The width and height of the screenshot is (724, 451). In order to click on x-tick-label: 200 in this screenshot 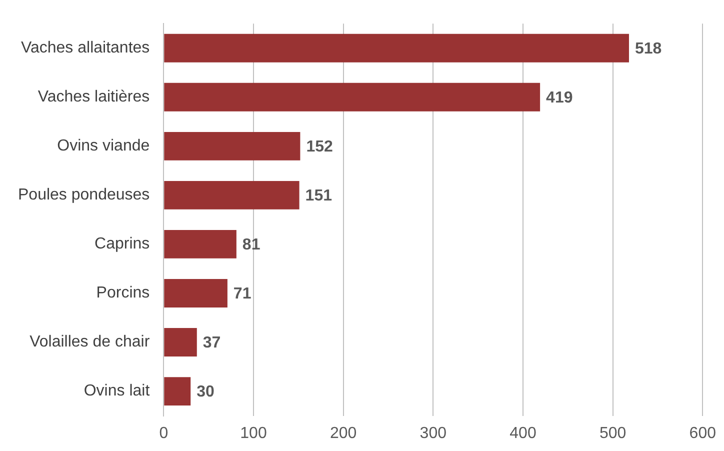, I will do `click(343, 433)`.